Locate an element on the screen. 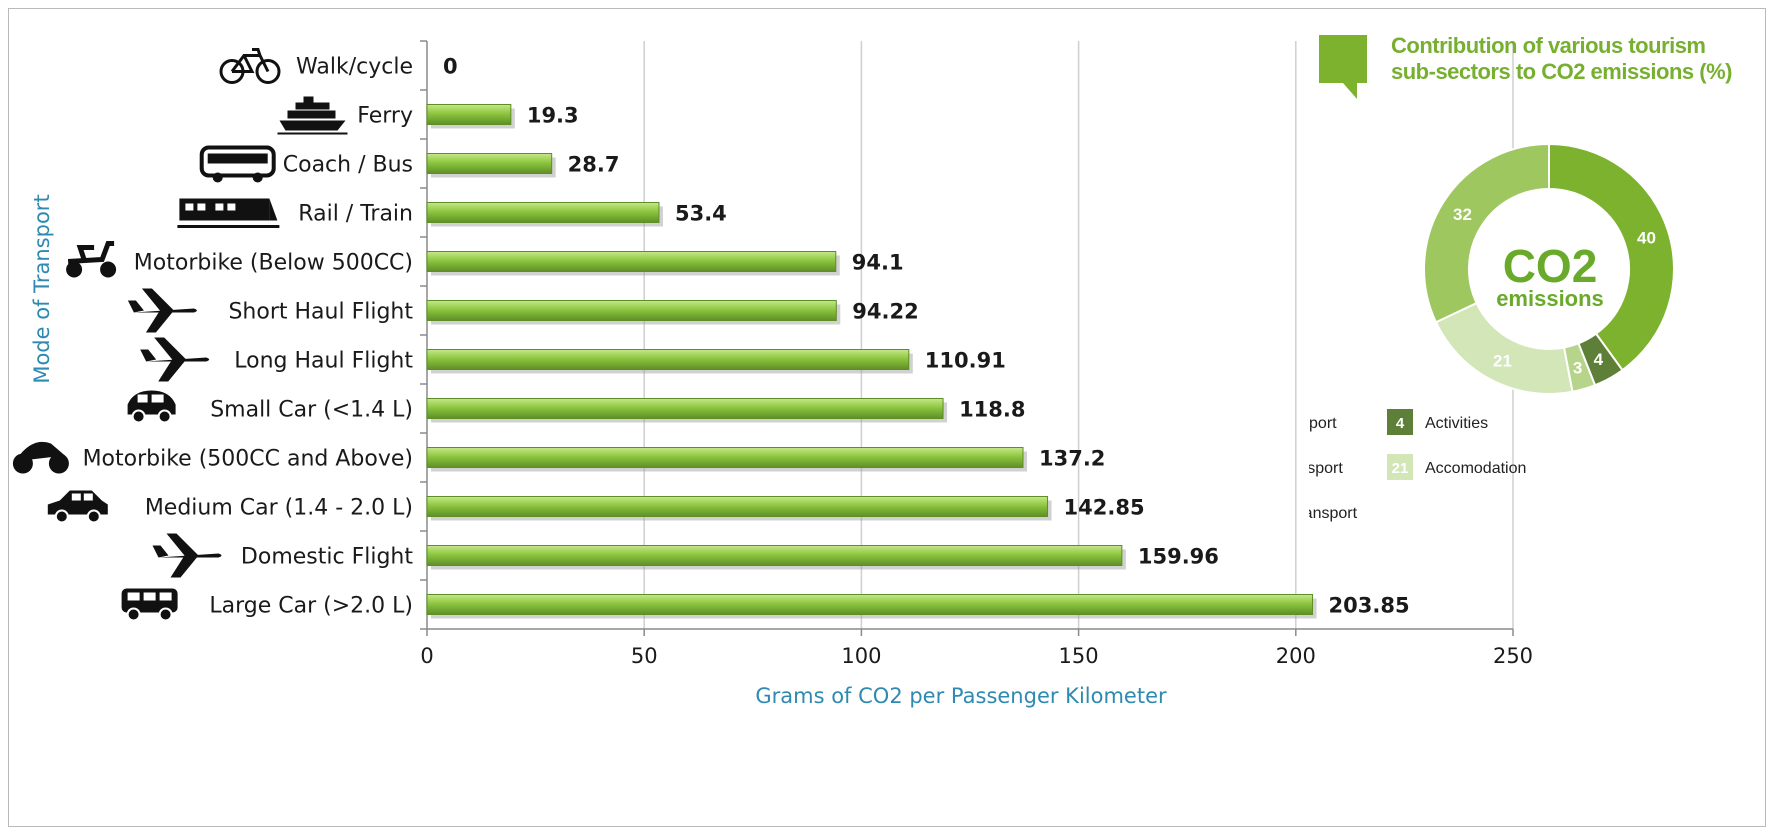 This screenshot has height=837, width=1776. x-tick-label: 100 is located at coordinates (861, 656).